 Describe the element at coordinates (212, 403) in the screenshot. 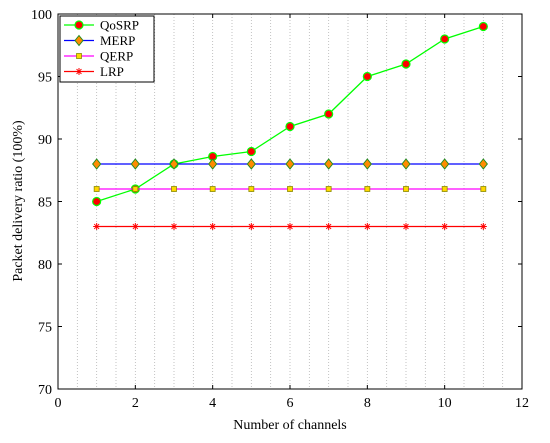

I see `x-tick-label: 4` at that location.